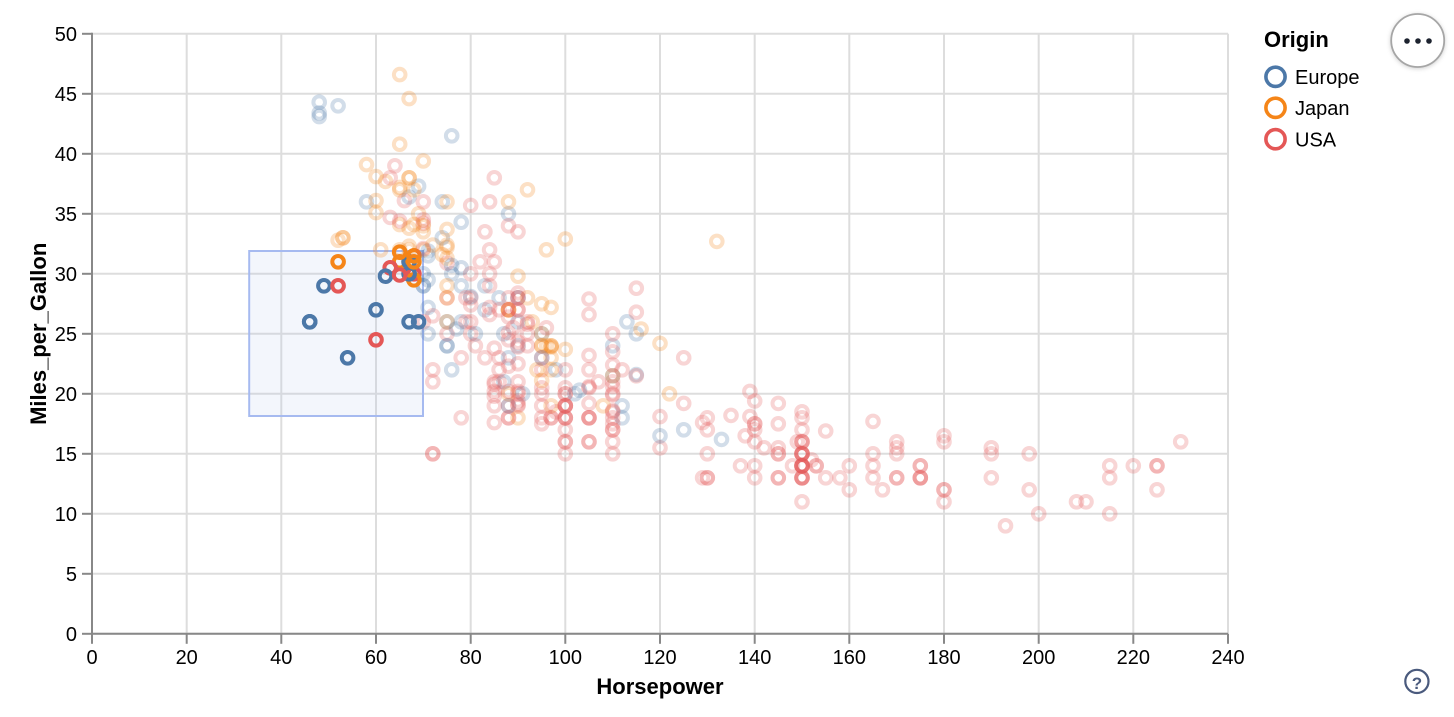  I want to click on svg-text: 15, so click(66, 455).